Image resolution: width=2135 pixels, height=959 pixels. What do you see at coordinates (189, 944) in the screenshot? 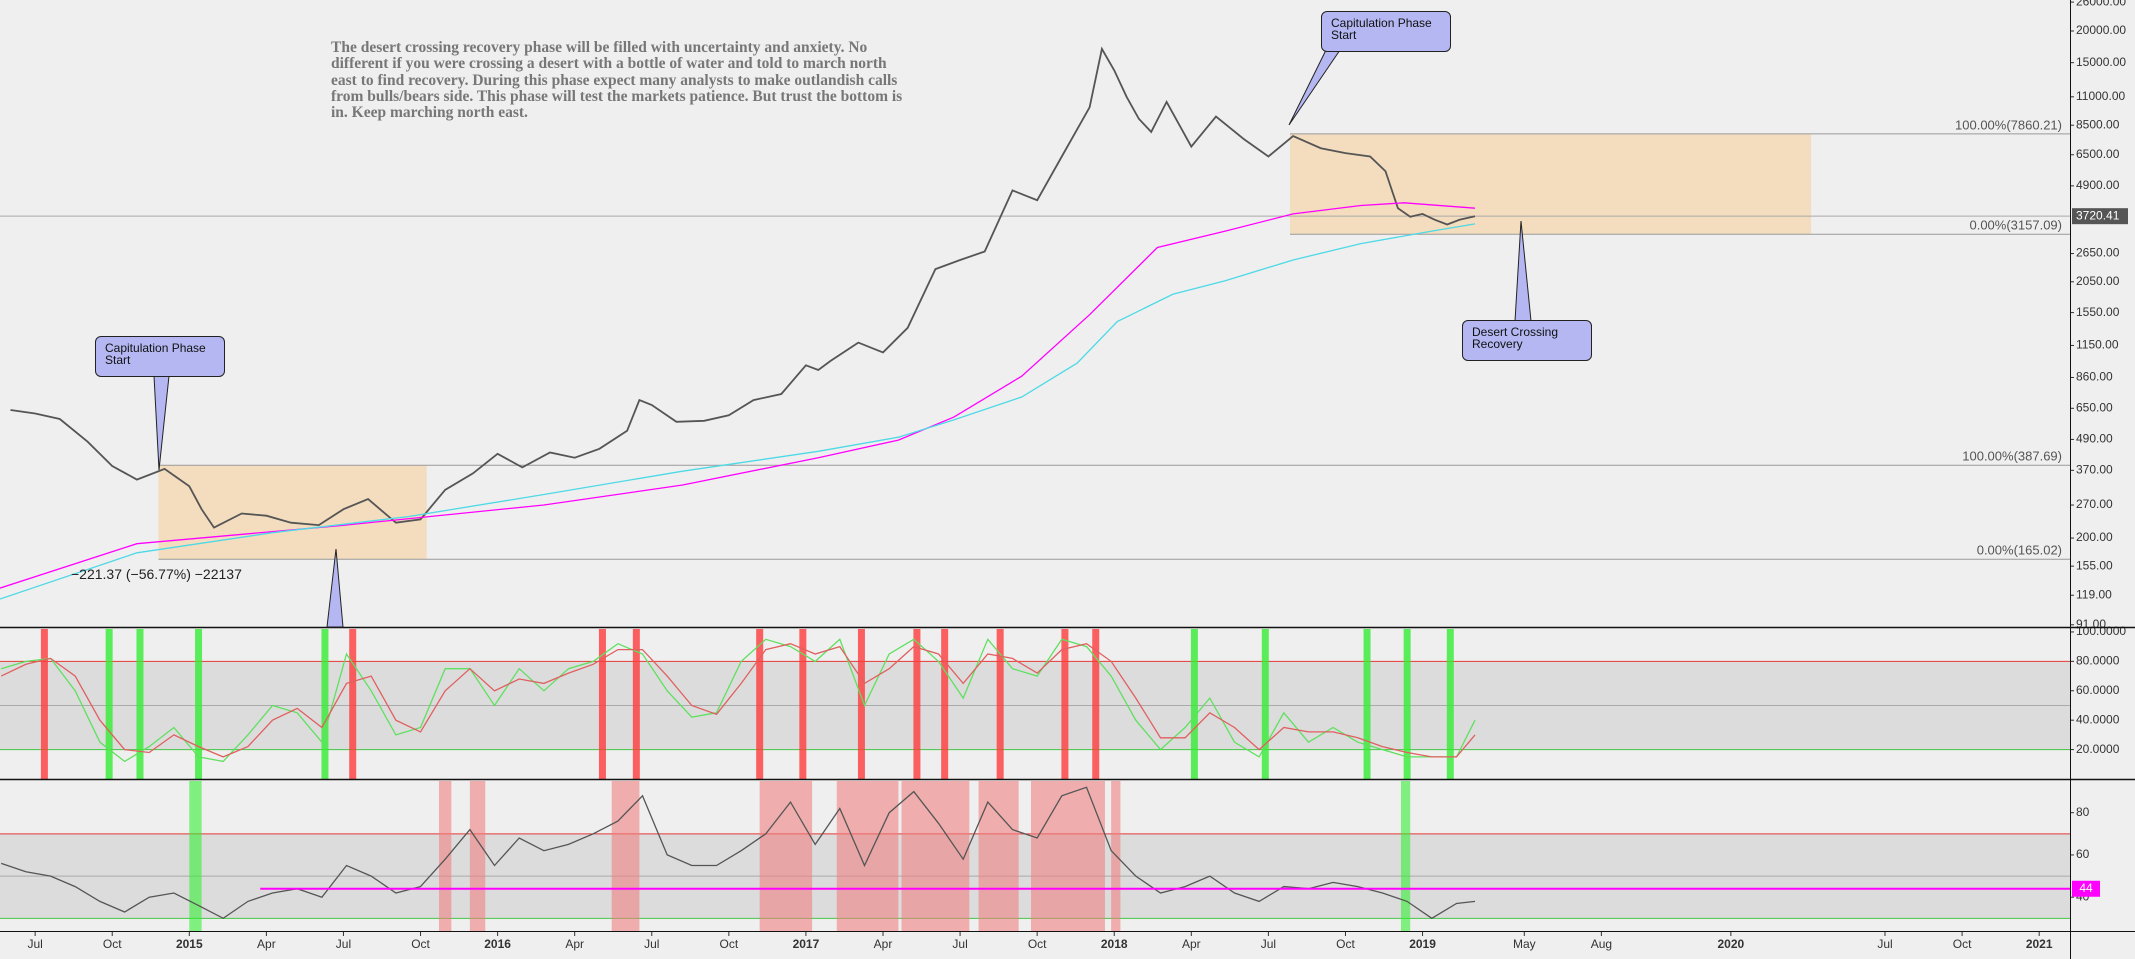
I see `x-tick-label: 2015` at bounding box center [189, 944].